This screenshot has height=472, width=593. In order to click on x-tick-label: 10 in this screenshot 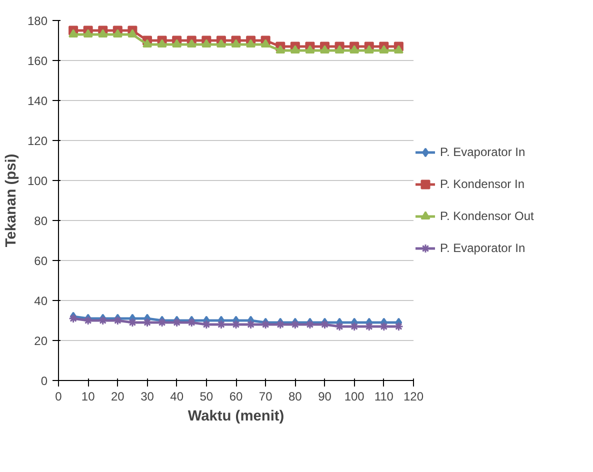, I will do `click(88, 397)`.